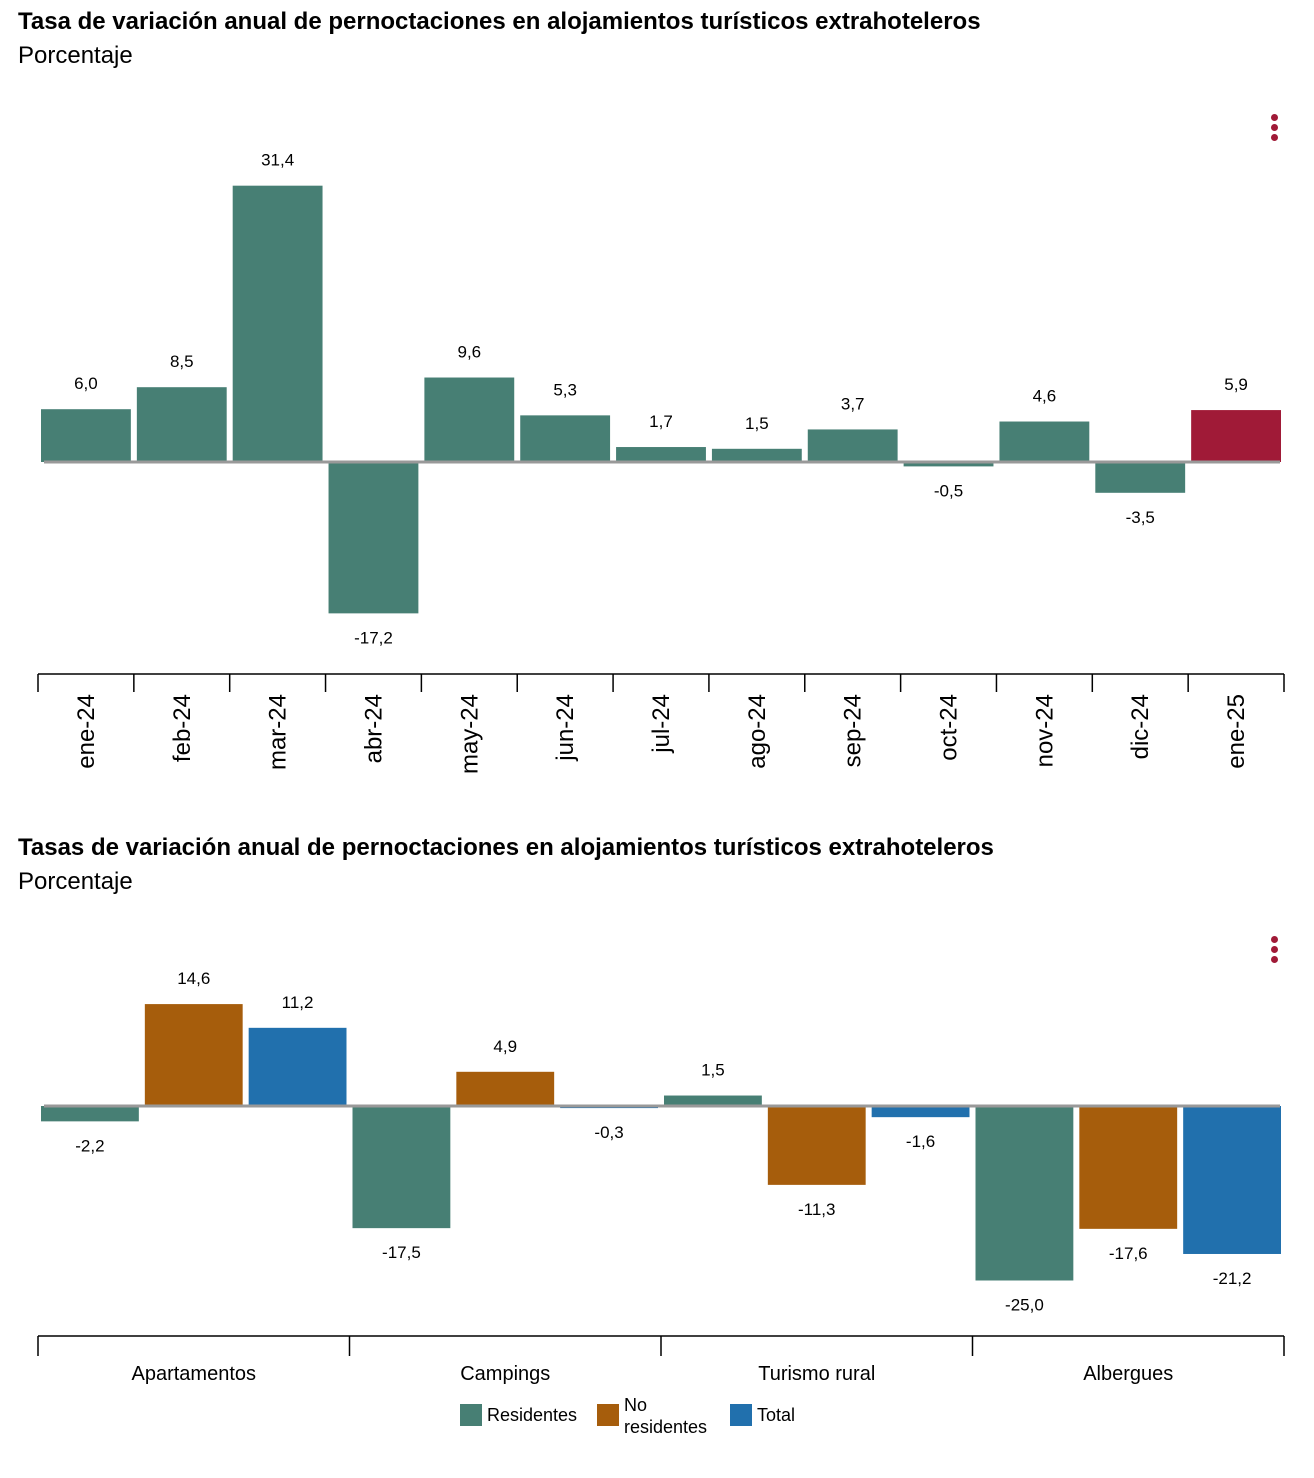 This screenshot has width=1314, height=1478. Describe the element at coordinates (920, 1141) in the screenshot. I see `data-label: -1,6` at that location.